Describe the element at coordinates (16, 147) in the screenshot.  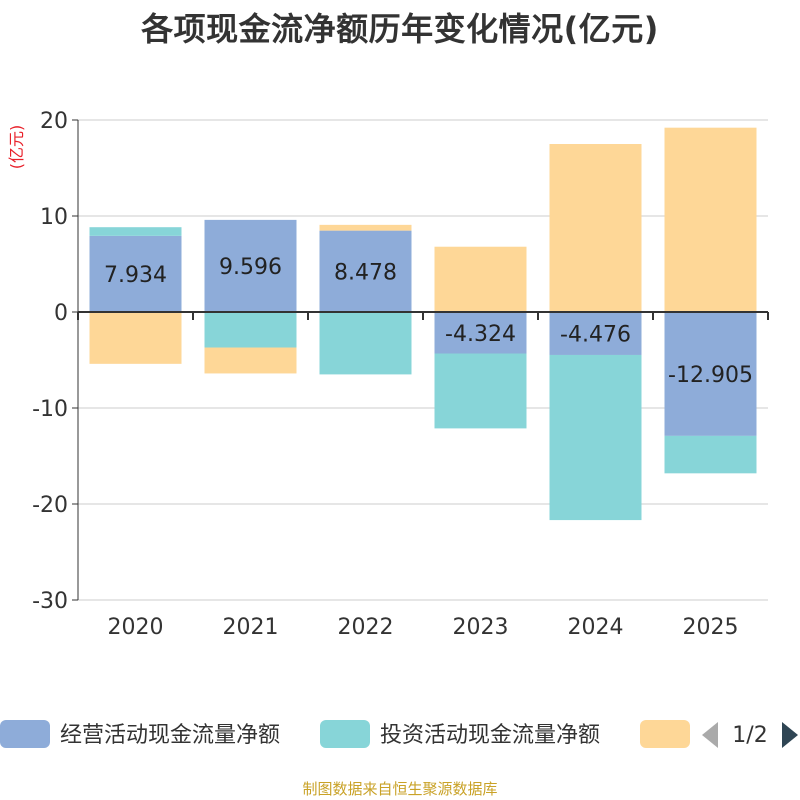
I see `y-axis-label: (亿元)` at that location.